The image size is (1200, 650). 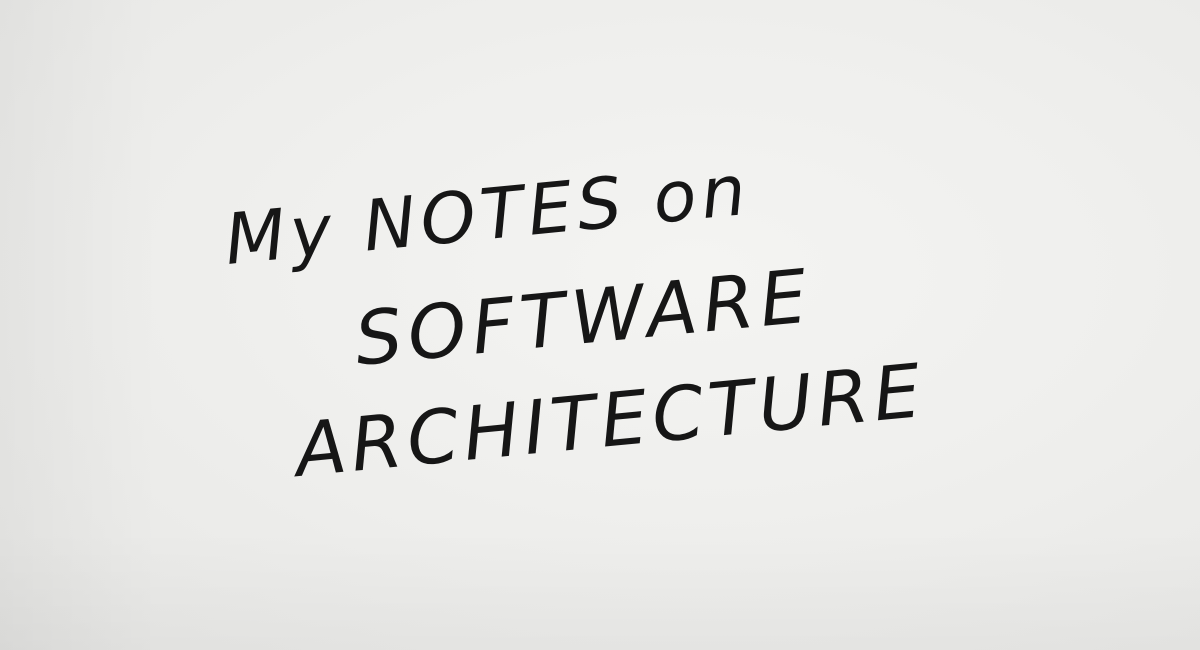 What do you see at coordinates (584, 318) in the screenshot?
I see `title-line-software: SOFTWARE` at bounding box center [584, 318].